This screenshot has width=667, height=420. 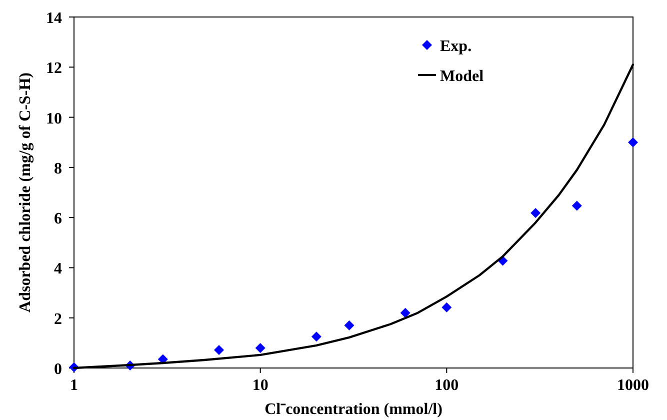 What do you see at coordinates (58, 269) in the screenshot?
I see `y-tick-label: 4` at bounding box center [58, 269].